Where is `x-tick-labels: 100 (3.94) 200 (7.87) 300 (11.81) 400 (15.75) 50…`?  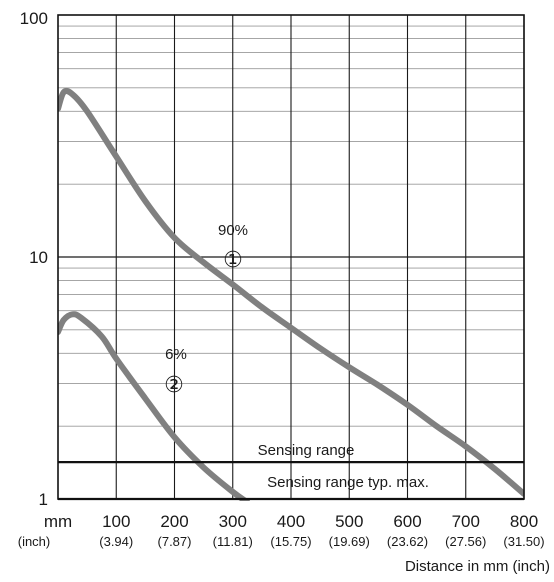
x-tick-labels: 100 (3.94) 200 (7.87) 300 (11.81) 400 (15.75) 50… is located at coordinates (321, 530).